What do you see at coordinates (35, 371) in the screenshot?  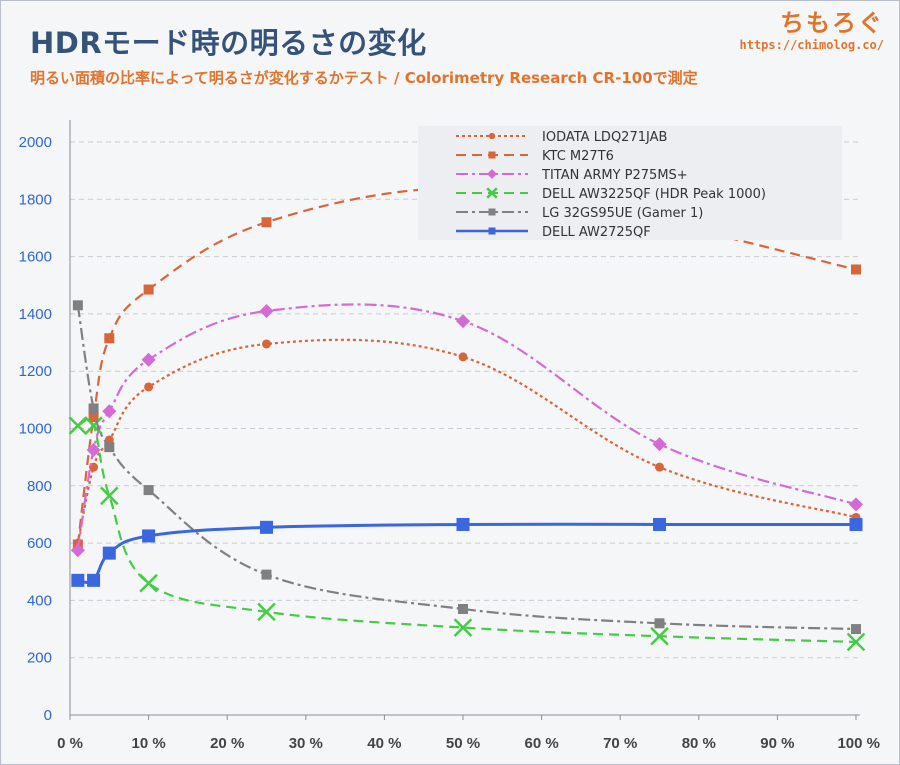 I see `y-tick-label: 1200` at bounding box center [35, 371].